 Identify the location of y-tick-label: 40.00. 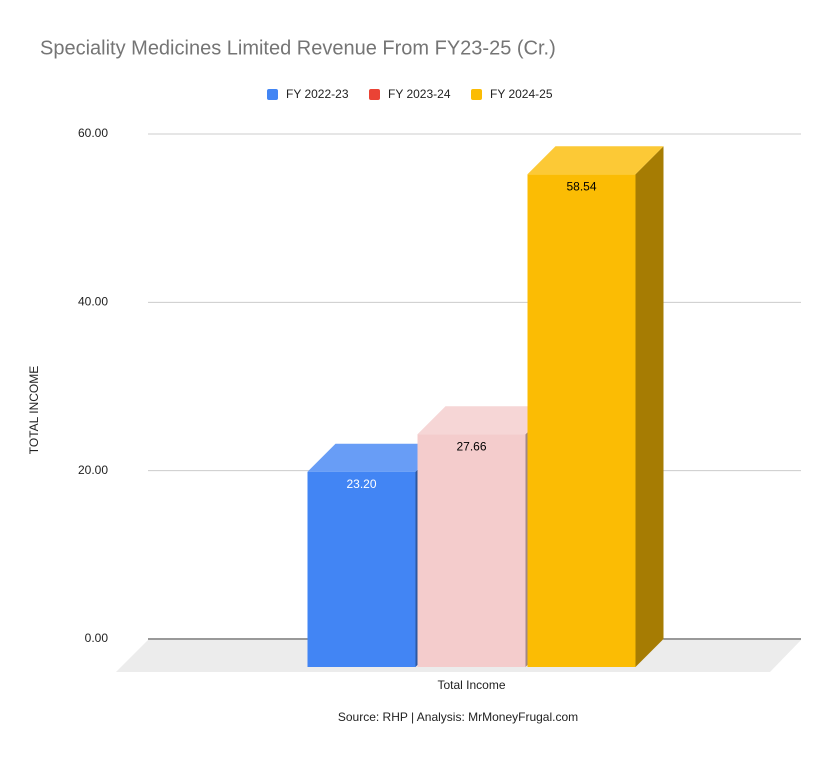
(93, 302).